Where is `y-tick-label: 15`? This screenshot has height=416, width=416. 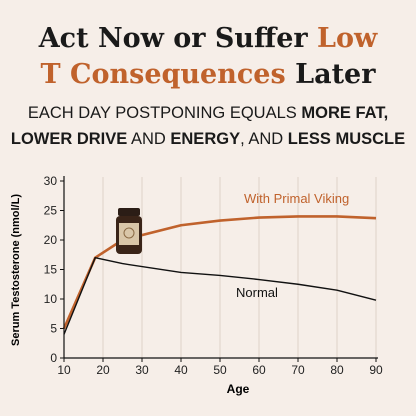 y-tick-label: 15 is located at coordinates (51, 270).